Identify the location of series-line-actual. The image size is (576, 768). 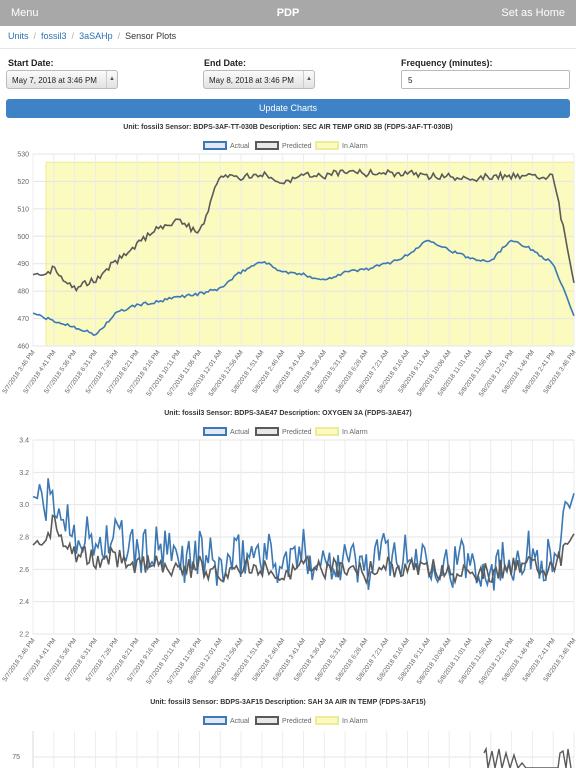
(303, 287).